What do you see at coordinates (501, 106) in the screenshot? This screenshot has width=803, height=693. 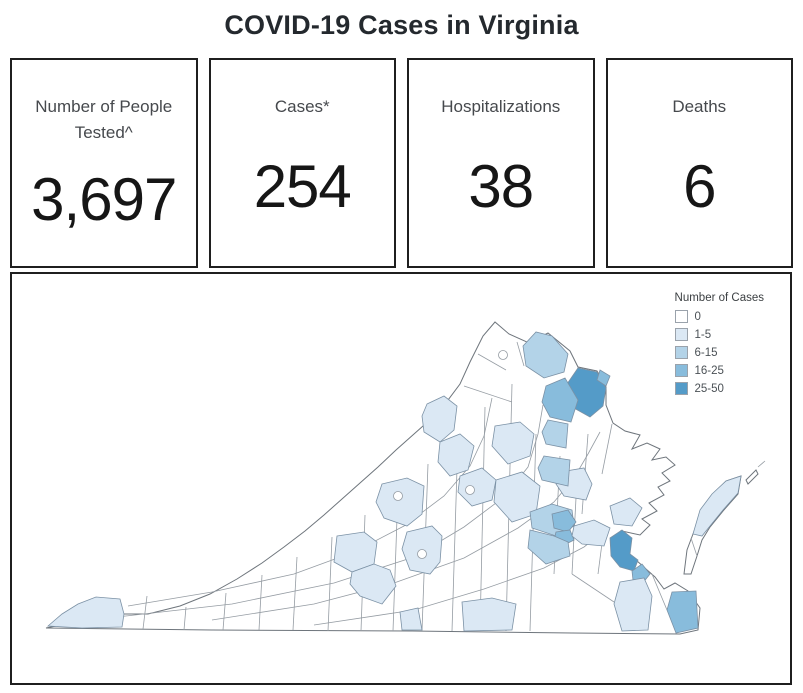 I see `kpi-label: Hospitalizations` at bounding box center [501, 106].